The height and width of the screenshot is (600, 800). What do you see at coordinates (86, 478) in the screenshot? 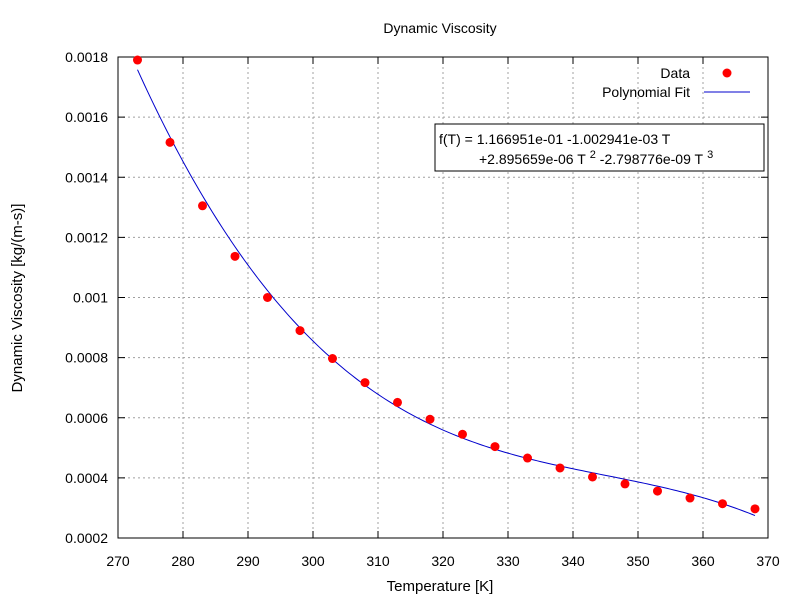
I see `y-tick-label: 0.0004` at bounding box center [86, 478].